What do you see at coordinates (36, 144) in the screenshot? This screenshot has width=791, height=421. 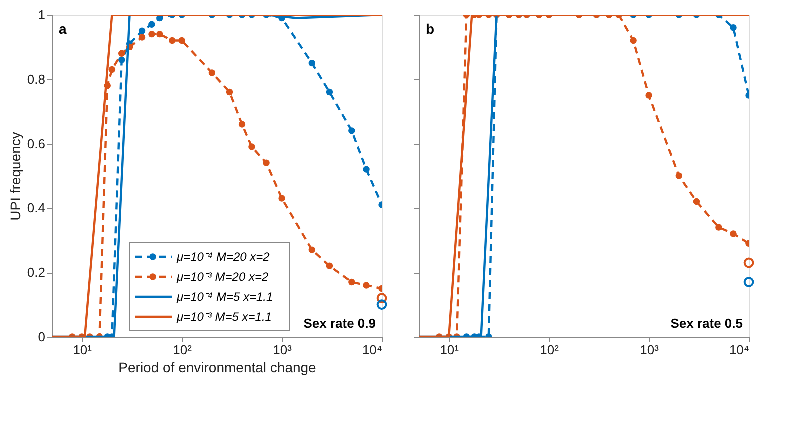 I see `y-tick-label: 0.6` at bounding box center [36, 144].